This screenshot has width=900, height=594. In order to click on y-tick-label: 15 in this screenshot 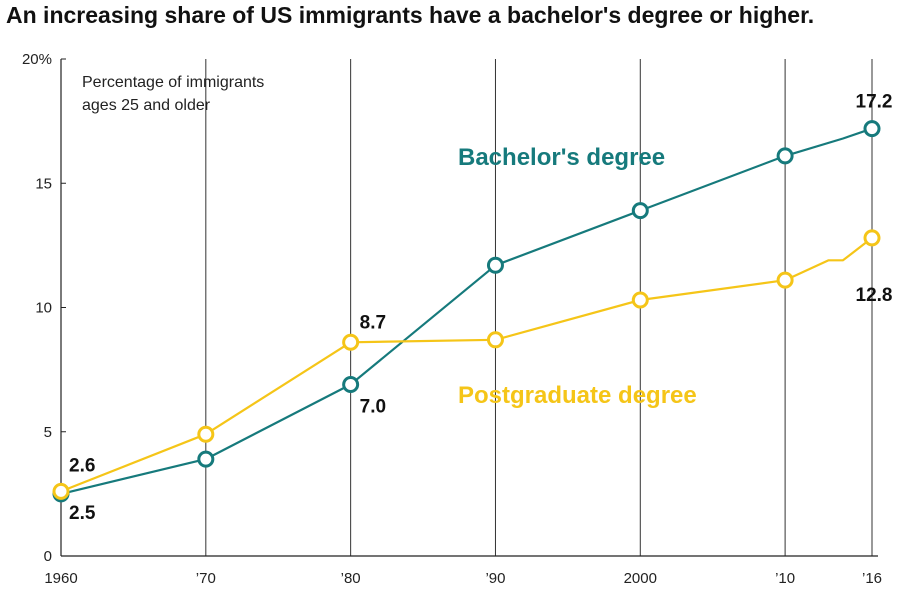, I will do `click(43, 183)`.